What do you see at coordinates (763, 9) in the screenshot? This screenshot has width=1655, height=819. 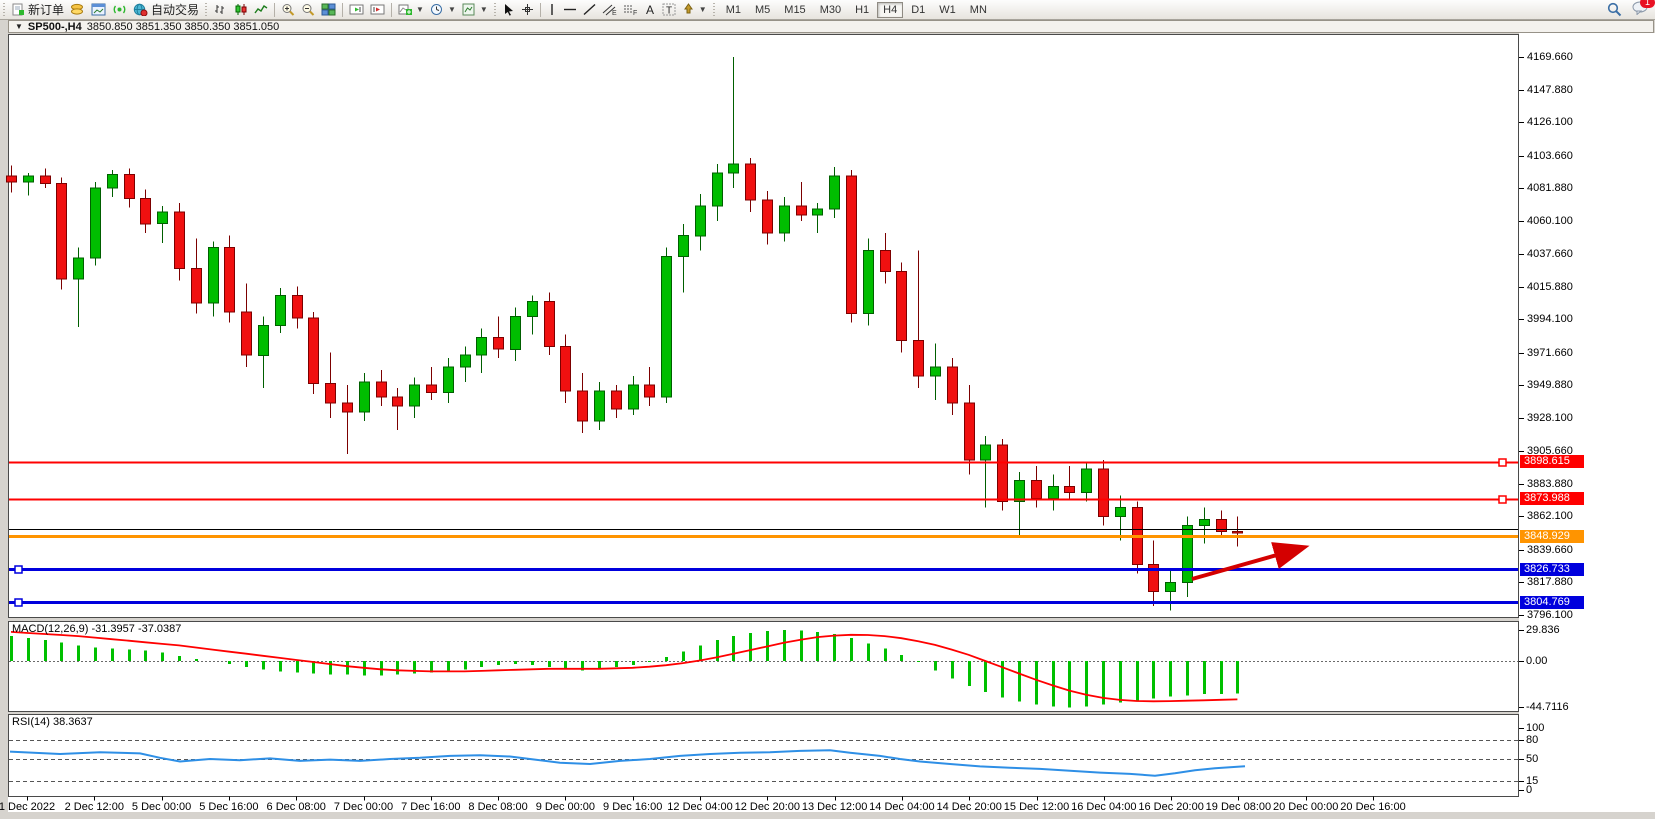 I see `timeframe-m5: M5` at bounding box center [763, 9].